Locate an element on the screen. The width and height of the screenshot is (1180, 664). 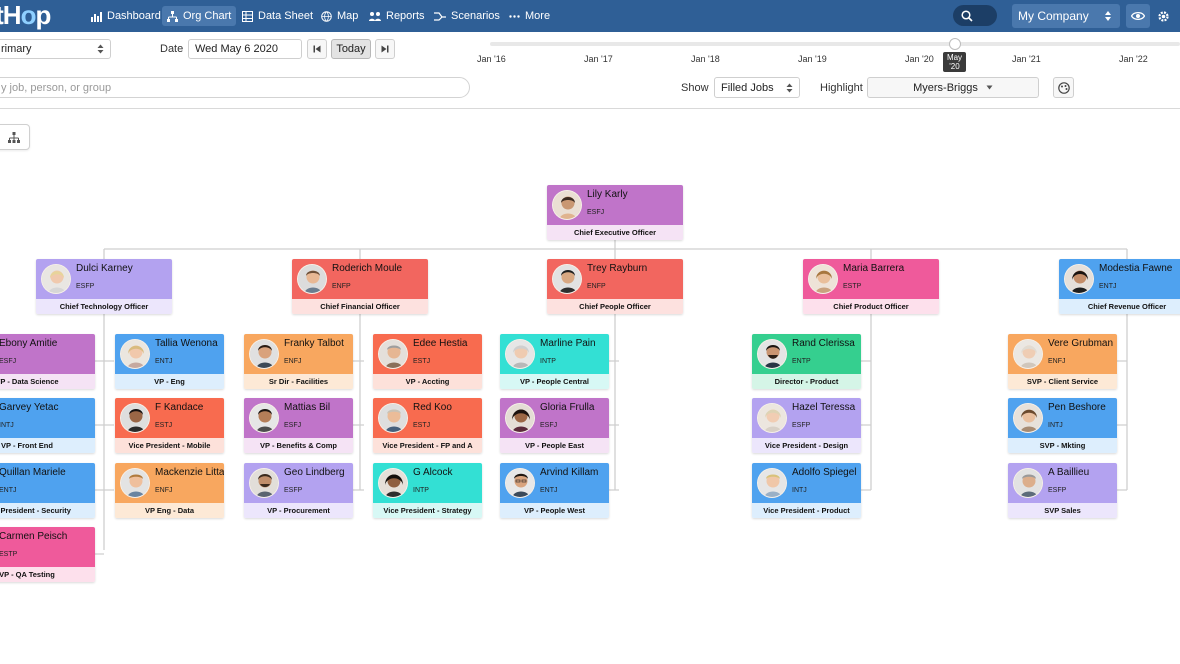
job-title: Sr Dir - Facilities is located at coordinates (298, 381).